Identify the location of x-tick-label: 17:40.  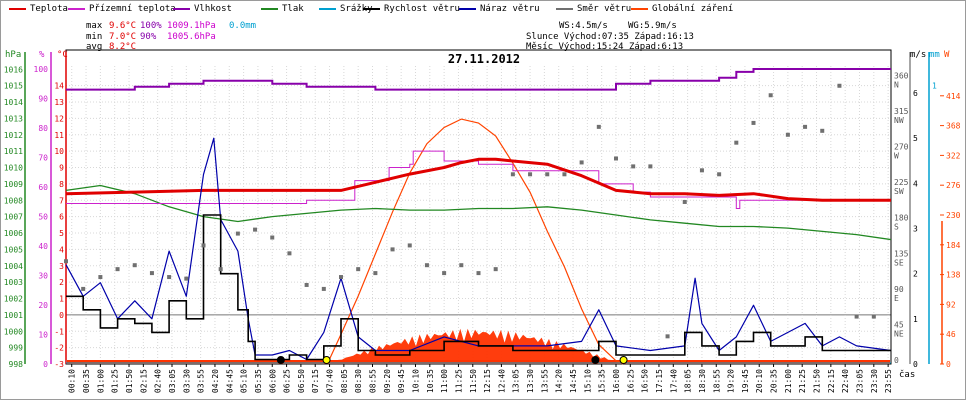
(673, 381).